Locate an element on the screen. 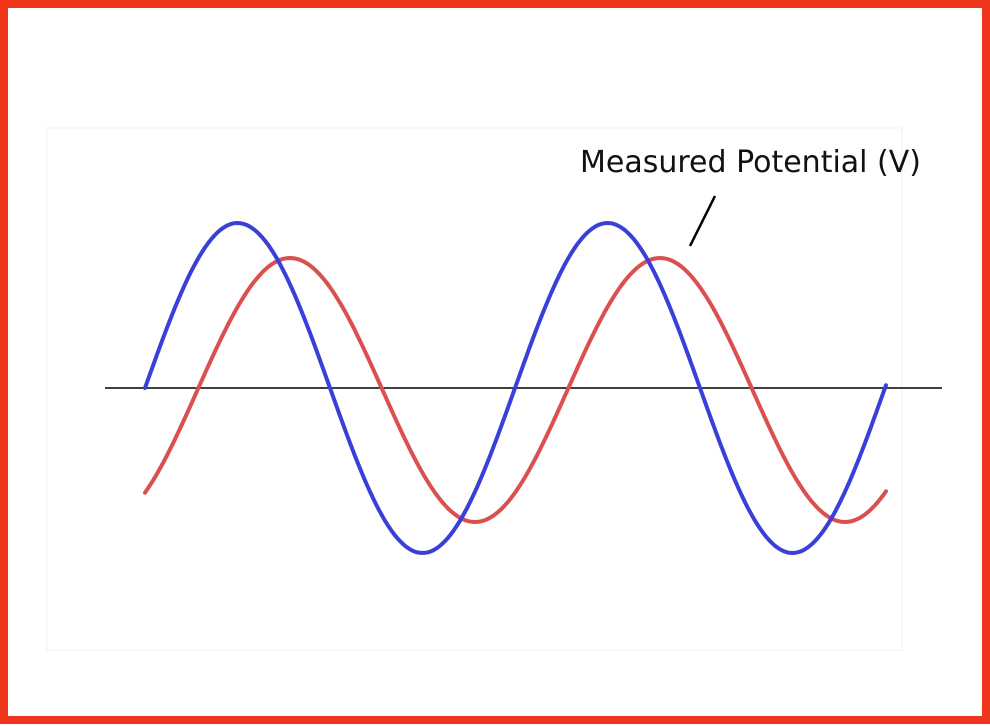  wave-label: Measured Potential (V) is located at coordinates (750, 162).